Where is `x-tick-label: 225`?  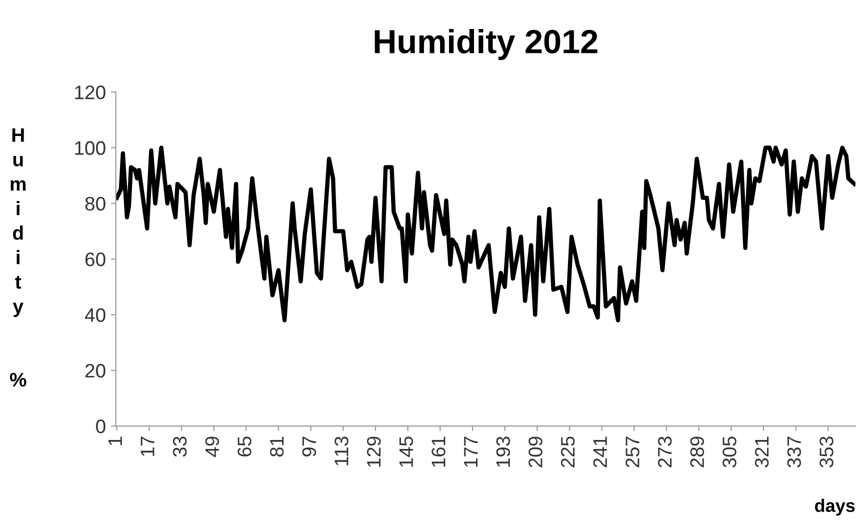
x-tick-label: 225 is located at coordinates (567, 452).